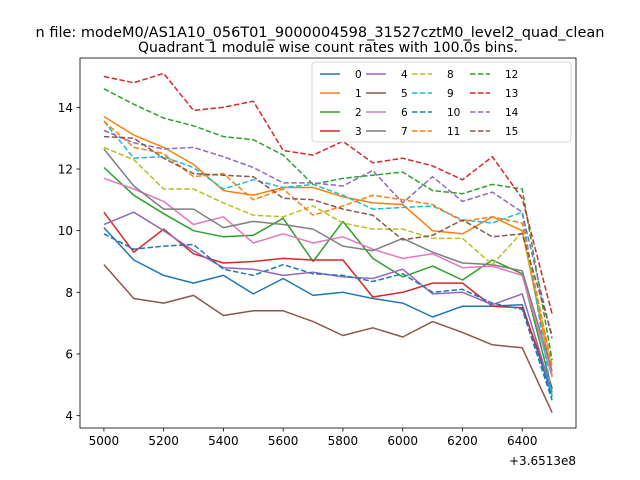 The width and height of the screenshot is (640, 480). Describe the element at coordinates (358, 113) in the screenshot. I see `legend-label-2: 2` at that location.